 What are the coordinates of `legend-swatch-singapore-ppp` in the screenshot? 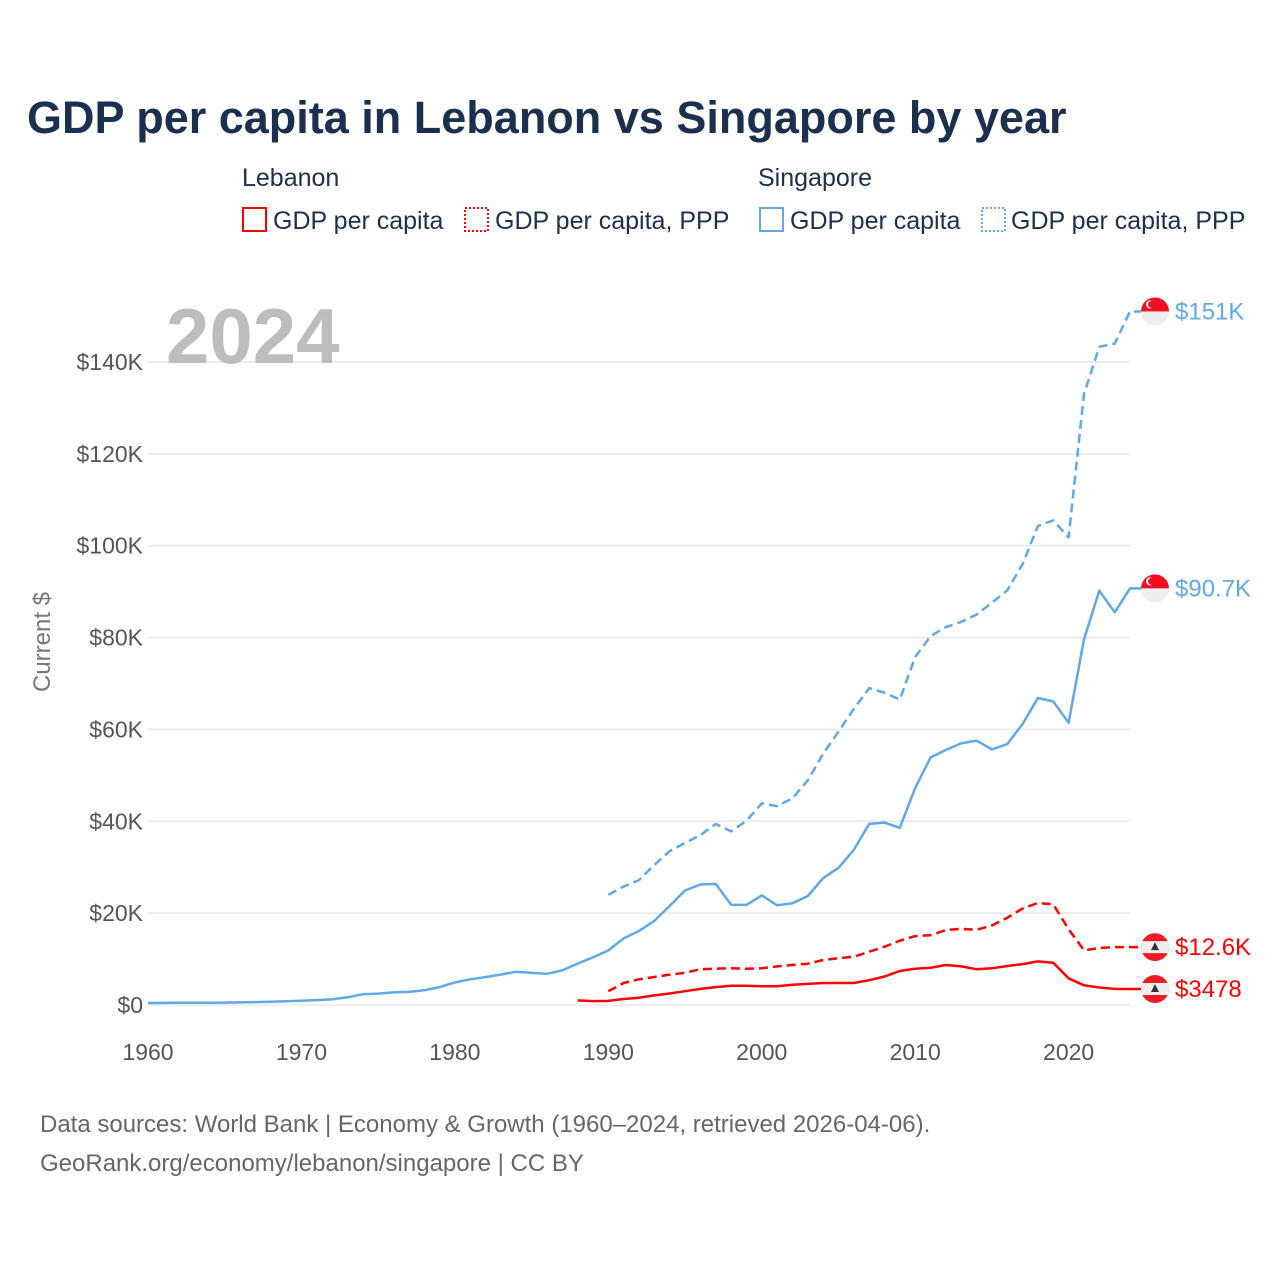 It's located at (993, 219).